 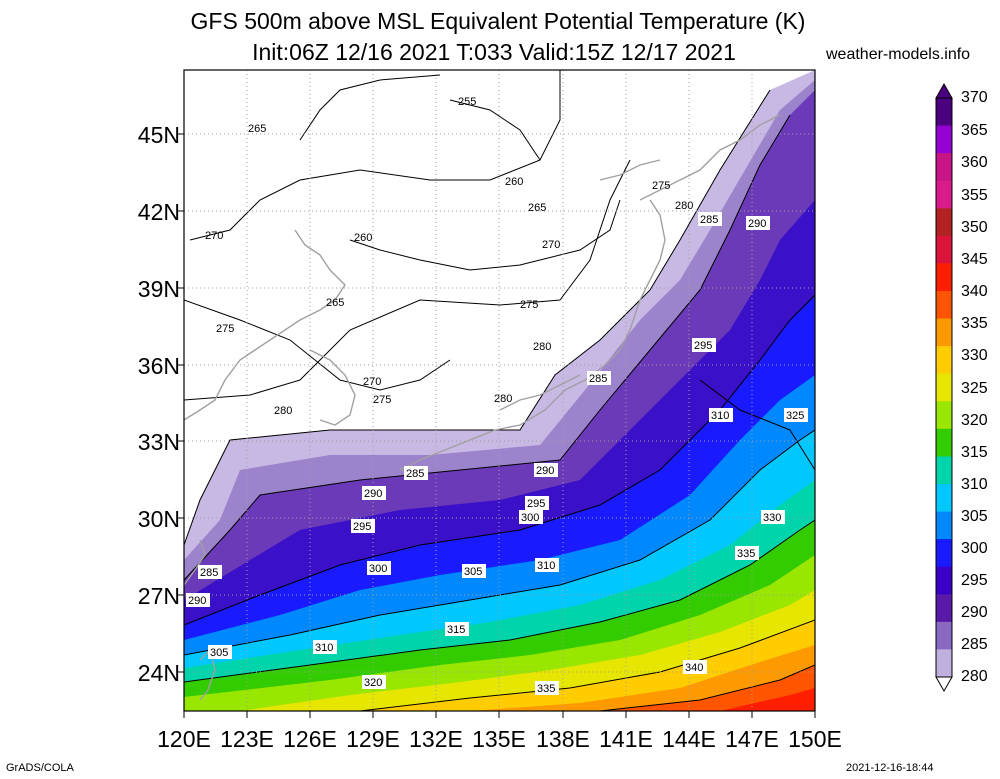 I want to click on contour-label-330: 330, so click(x=773, y=517).